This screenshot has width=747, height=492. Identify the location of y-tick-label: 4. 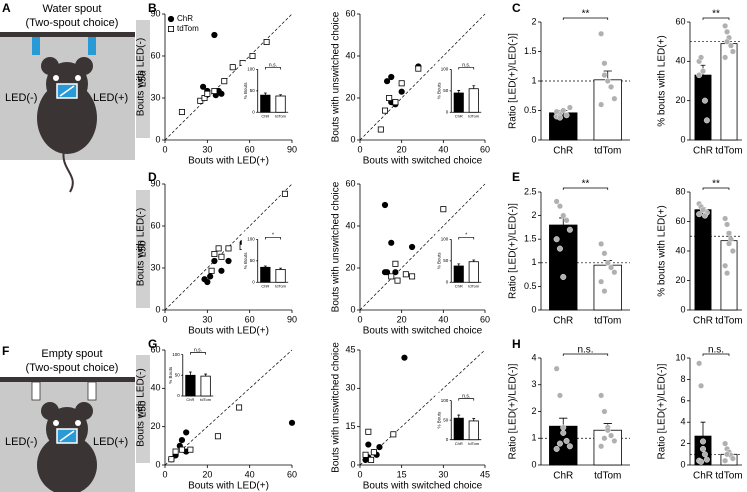
(533, 357).